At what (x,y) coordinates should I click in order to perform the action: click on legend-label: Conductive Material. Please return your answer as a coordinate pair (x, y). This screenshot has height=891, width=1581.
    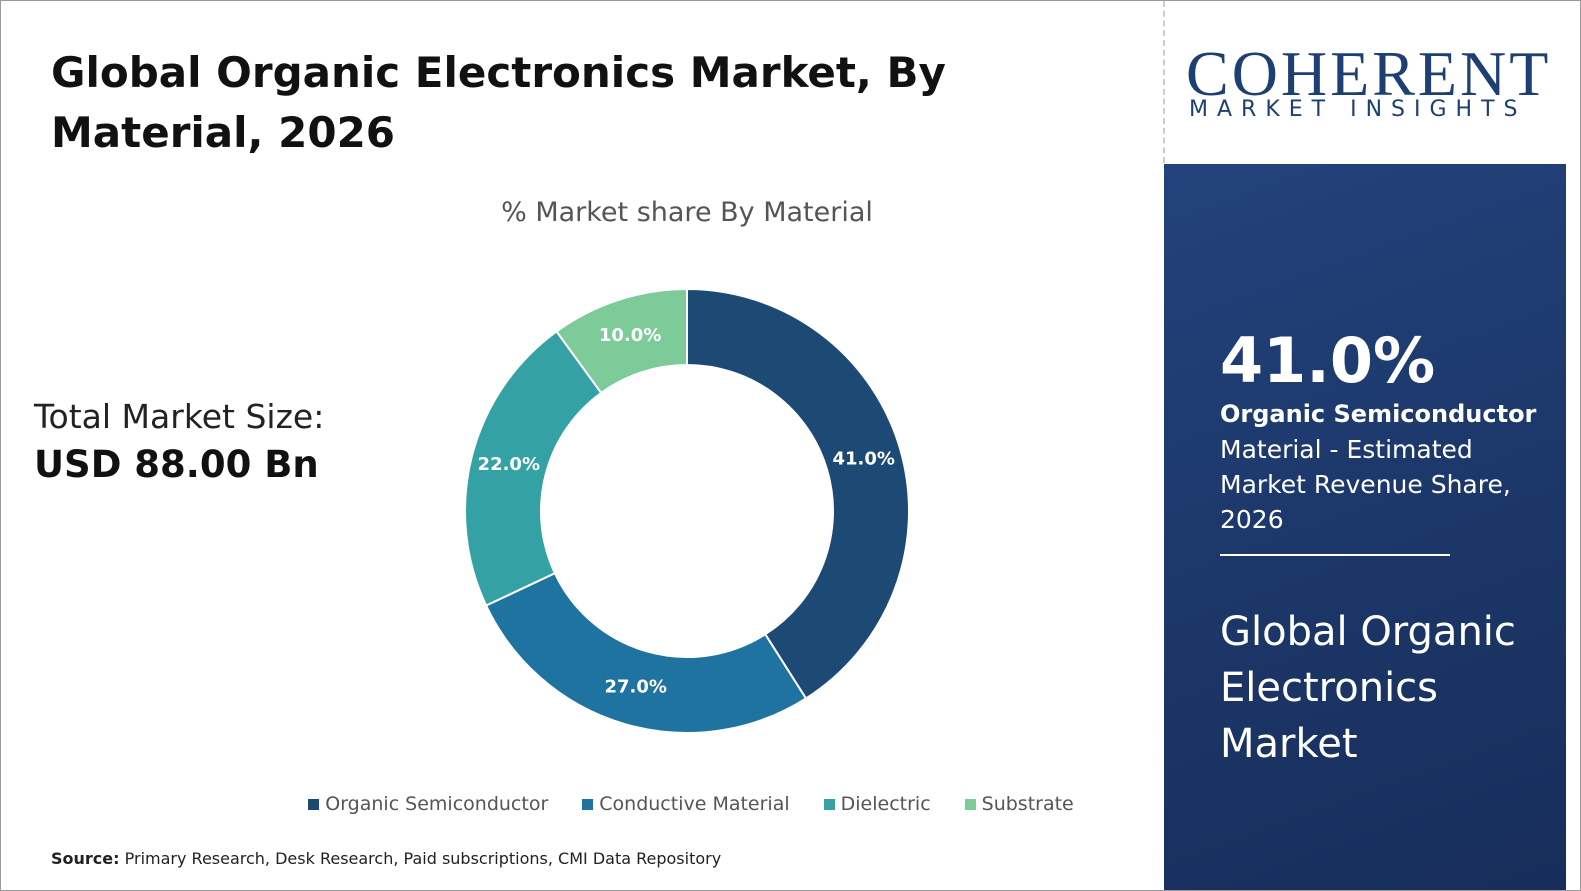
    Looking at the image, I should click on (694, 804).